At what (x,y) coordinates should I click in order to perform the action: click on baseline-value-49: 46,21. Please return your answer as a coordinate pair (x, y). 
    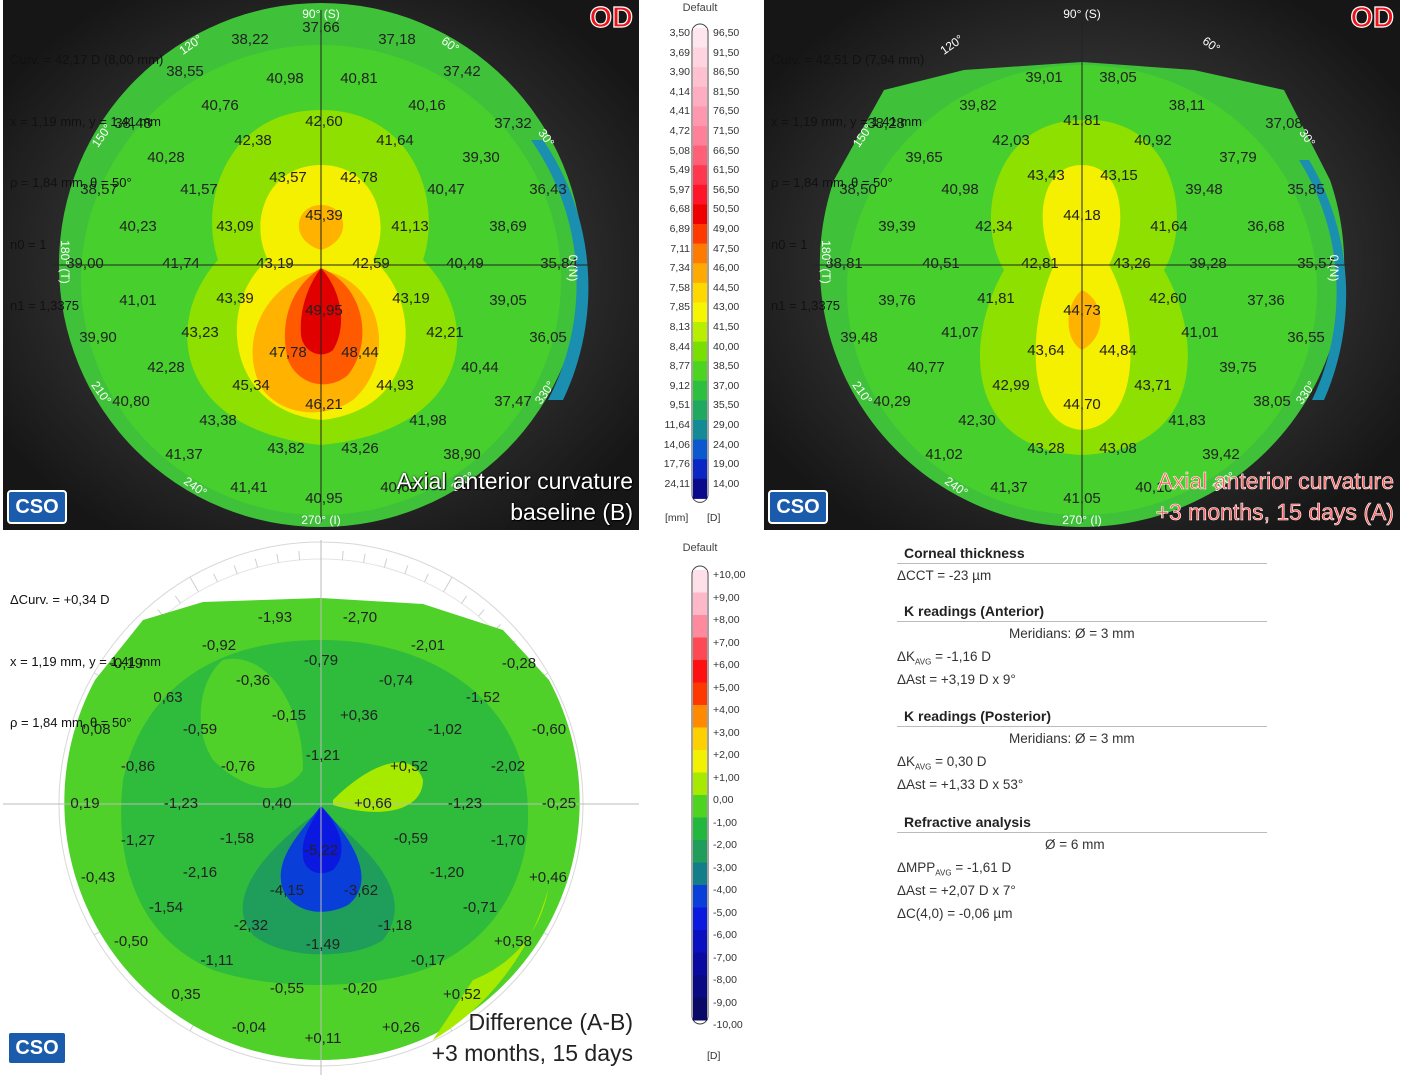
    Looking at the image, I should click on (324, 404).